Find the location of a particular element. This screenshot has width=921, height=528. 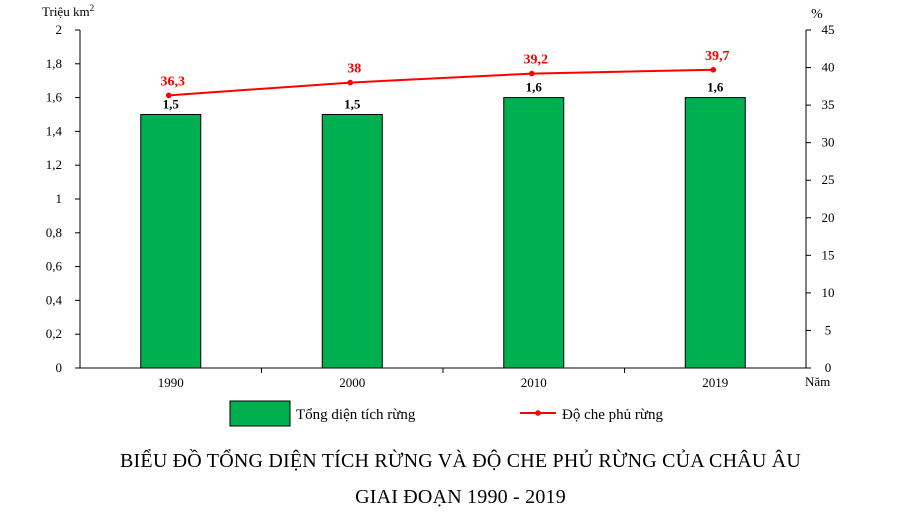

data-labels: 1,5 1,5 1,6 1,6 36,3 38 39,2 39,7 is located at coordinates (445, 80).